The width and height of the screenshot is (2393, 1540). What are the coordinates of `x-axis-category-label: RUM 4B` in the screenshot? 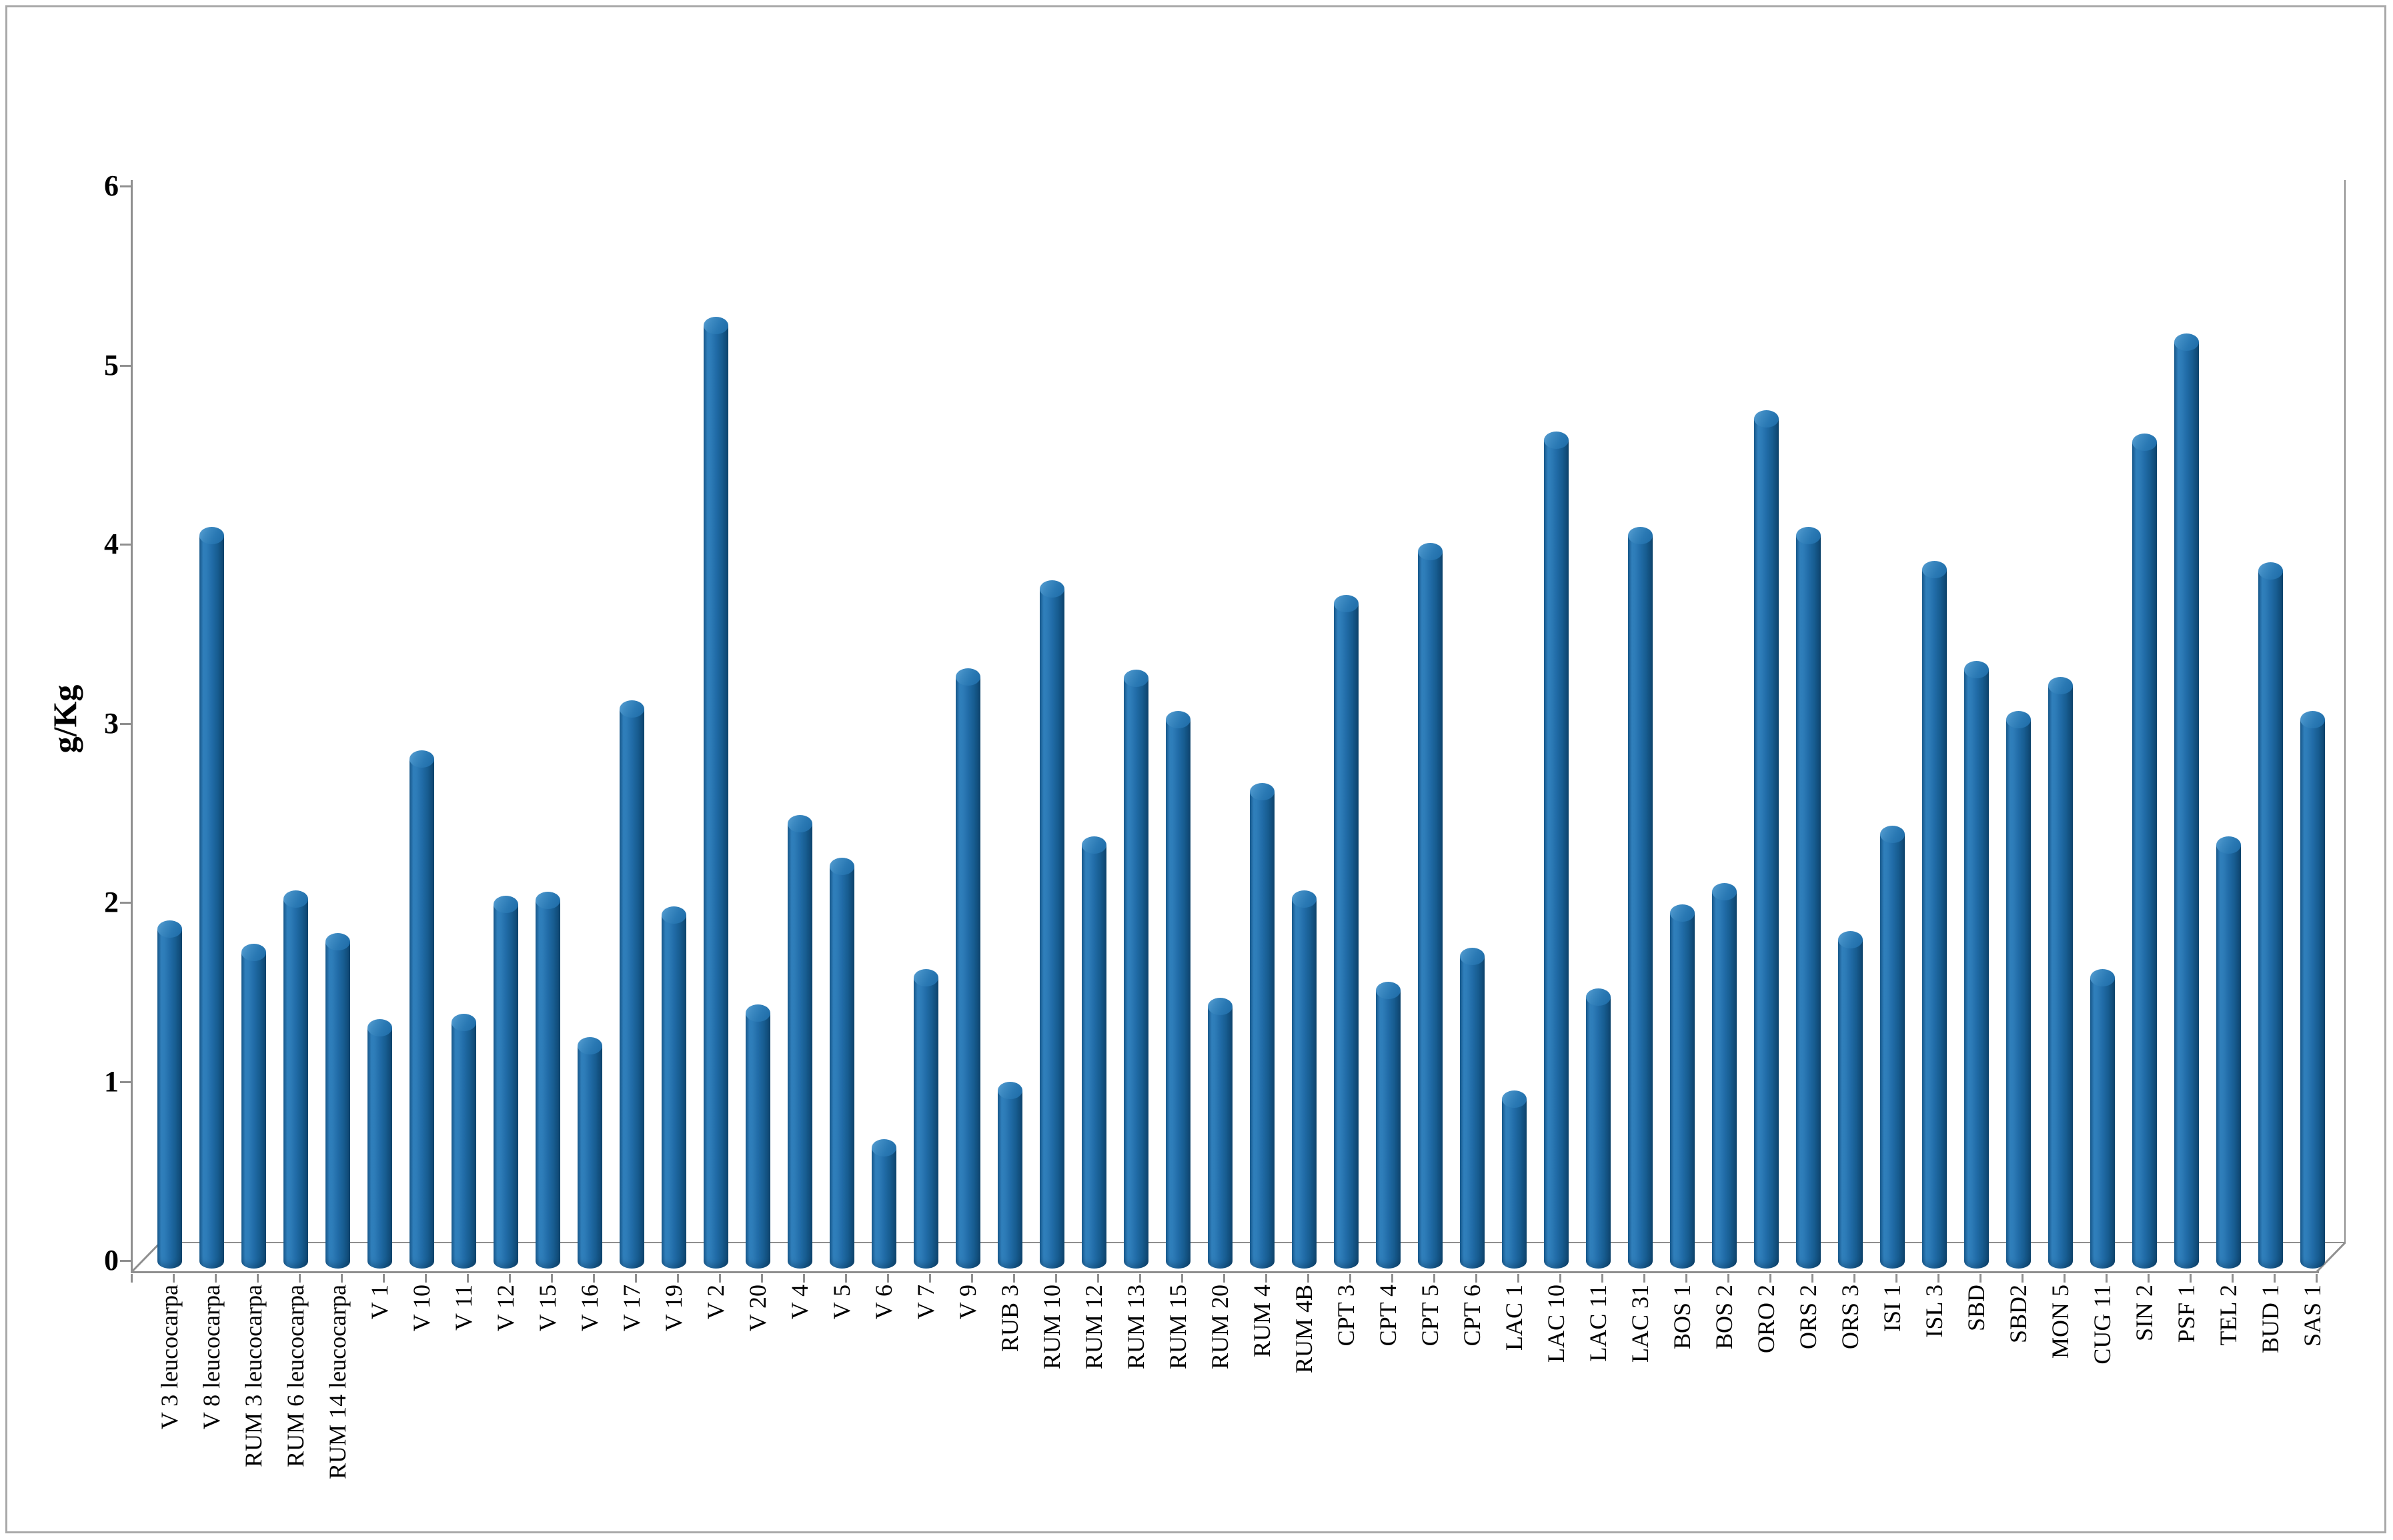 It's located at (1304, 1330).